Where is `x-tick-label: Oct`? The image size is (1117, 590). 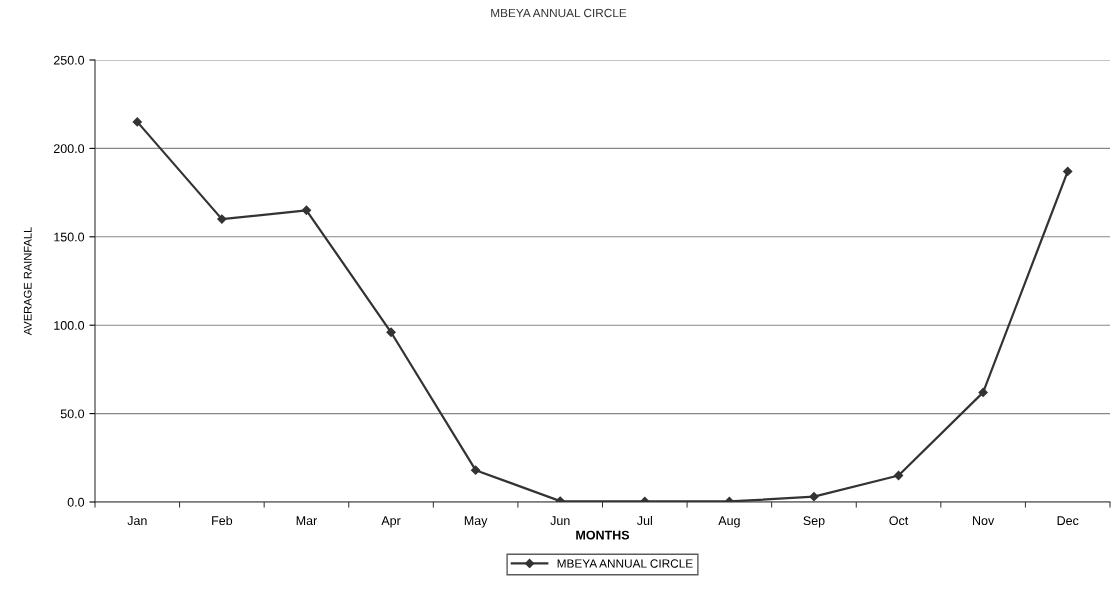
x-tick-label: Oct is located at coordinates (899, 521).